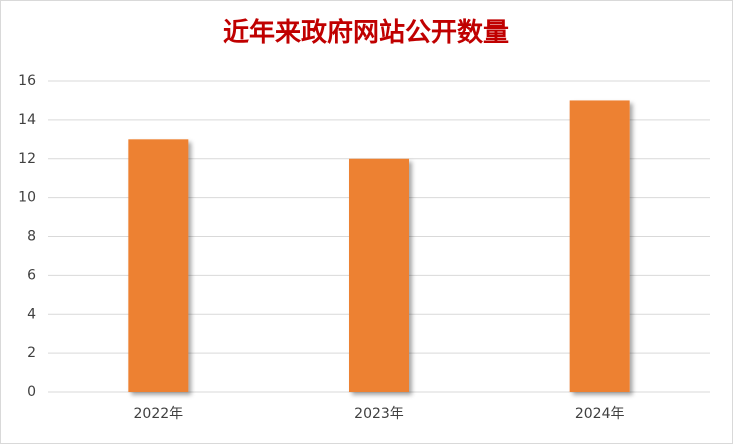 The width and height of the screenshot is (733, 444). I want to click on y-tick-label: 16, so click(27, 81).